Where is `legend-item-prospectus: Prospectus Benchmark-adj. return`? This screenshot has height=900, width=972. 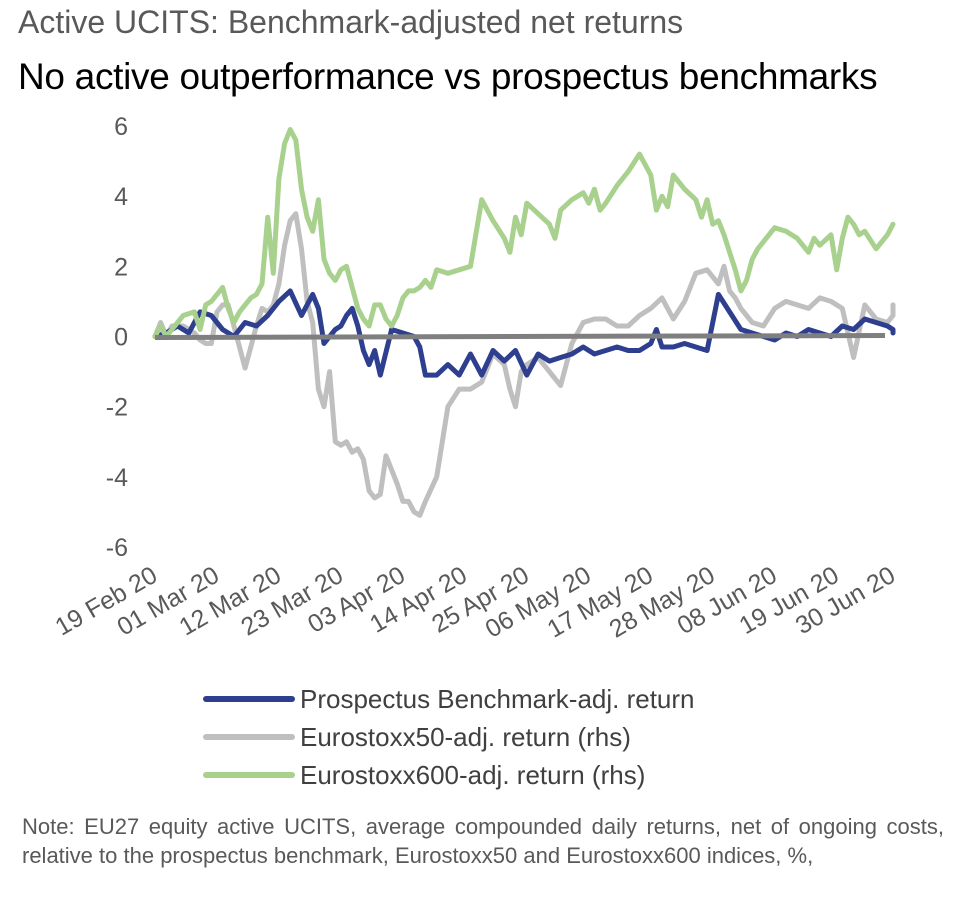 legend-item-prospectus: Prospectus Benchmark-adj. return is located at coordinates (449, 699).